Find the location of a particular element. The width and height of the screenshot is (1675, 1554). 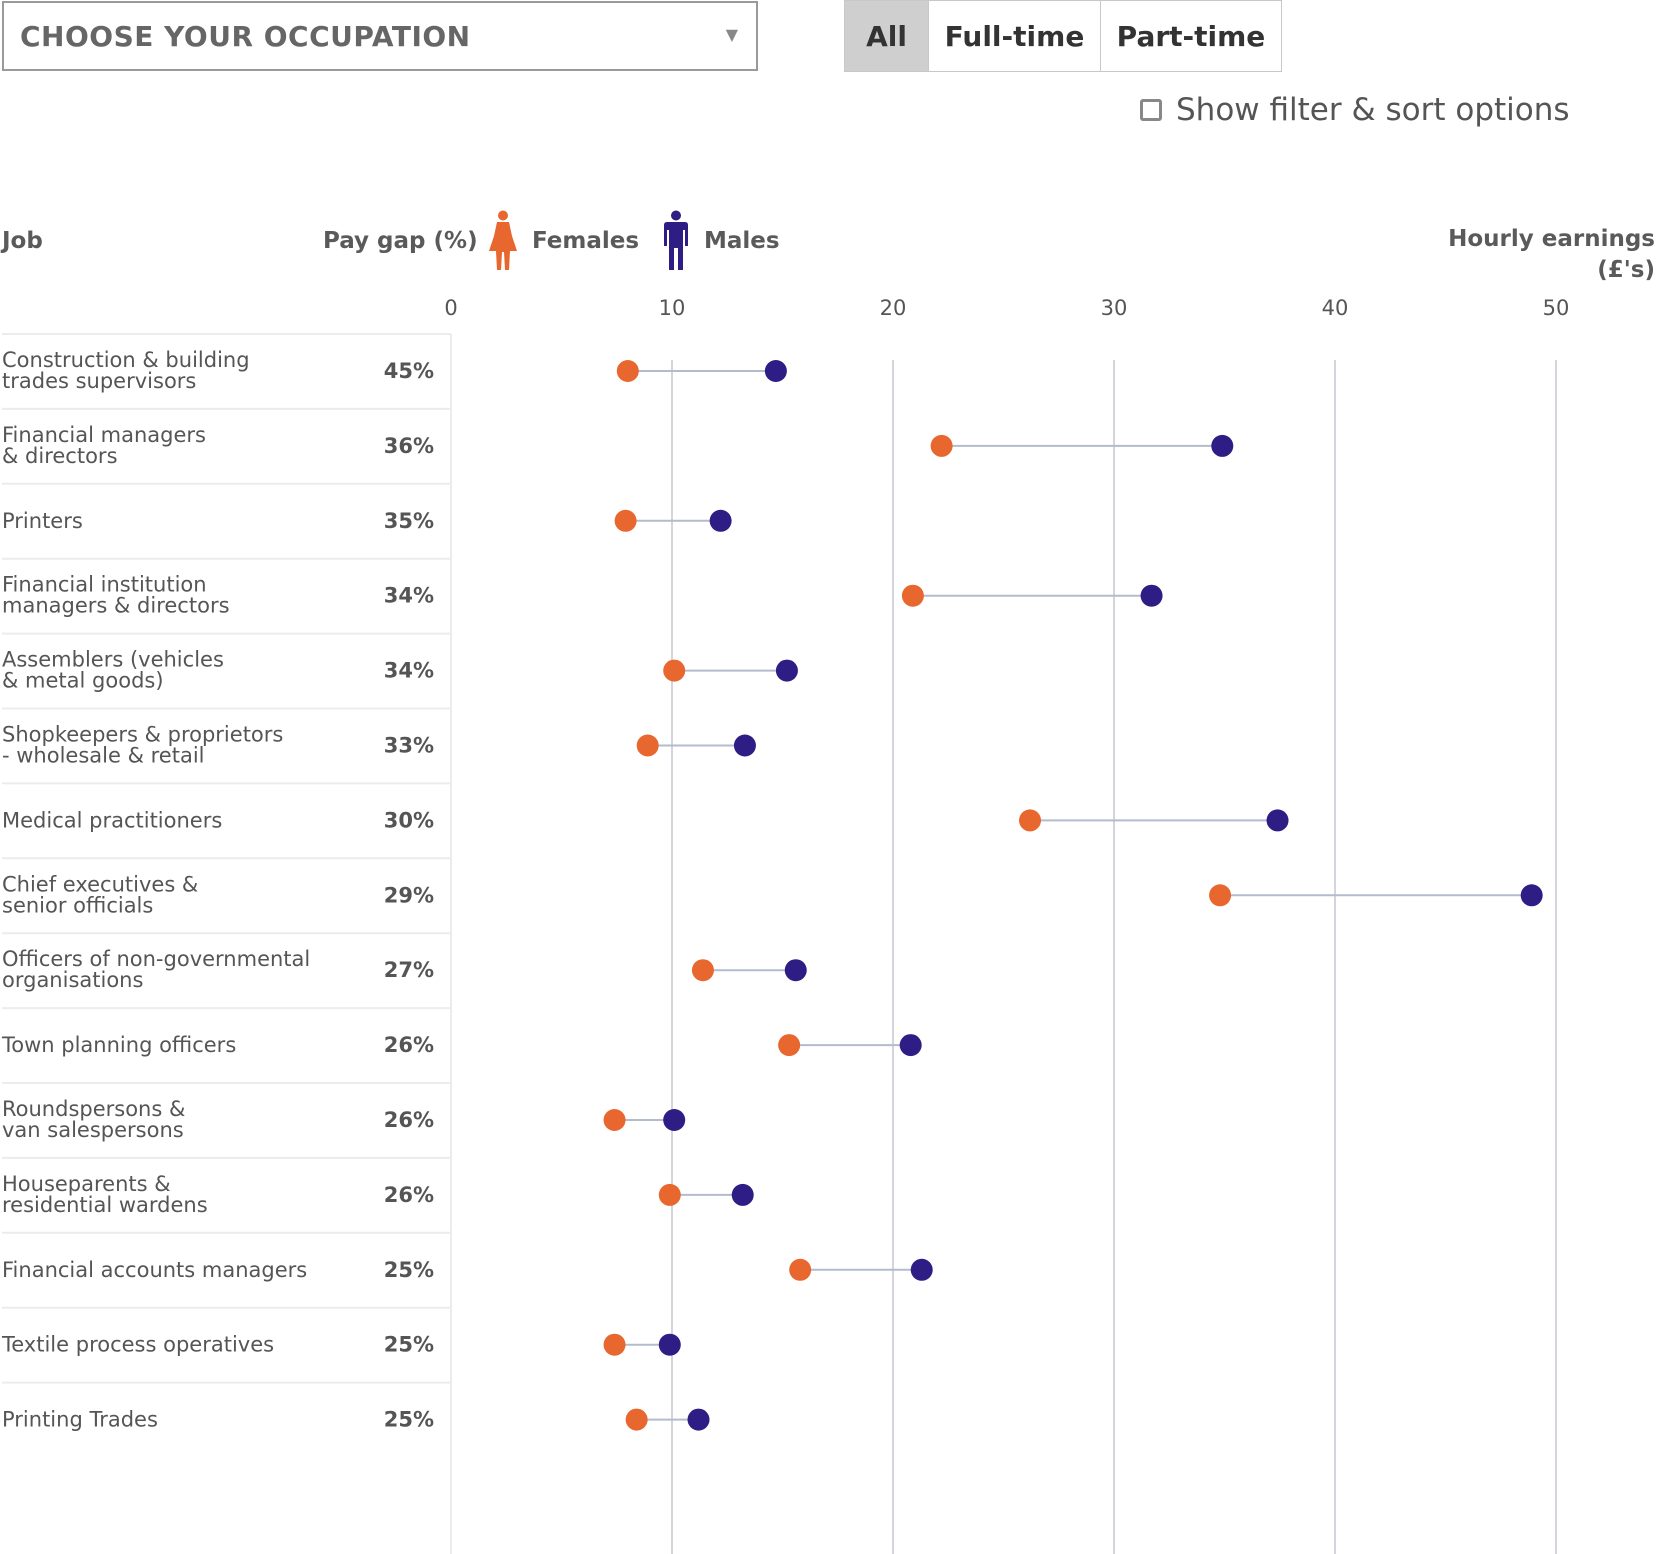

job-label: Officers of non-governmental is located at coordinates (156, 959).